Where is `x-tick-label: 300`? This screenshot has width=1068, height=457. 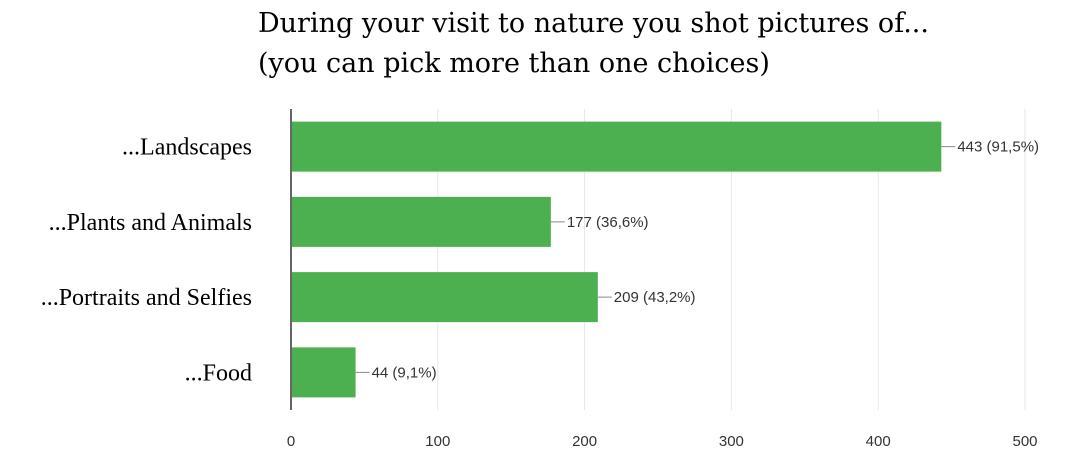
x-tick-label: 300 is located at coordinates (731, 441).